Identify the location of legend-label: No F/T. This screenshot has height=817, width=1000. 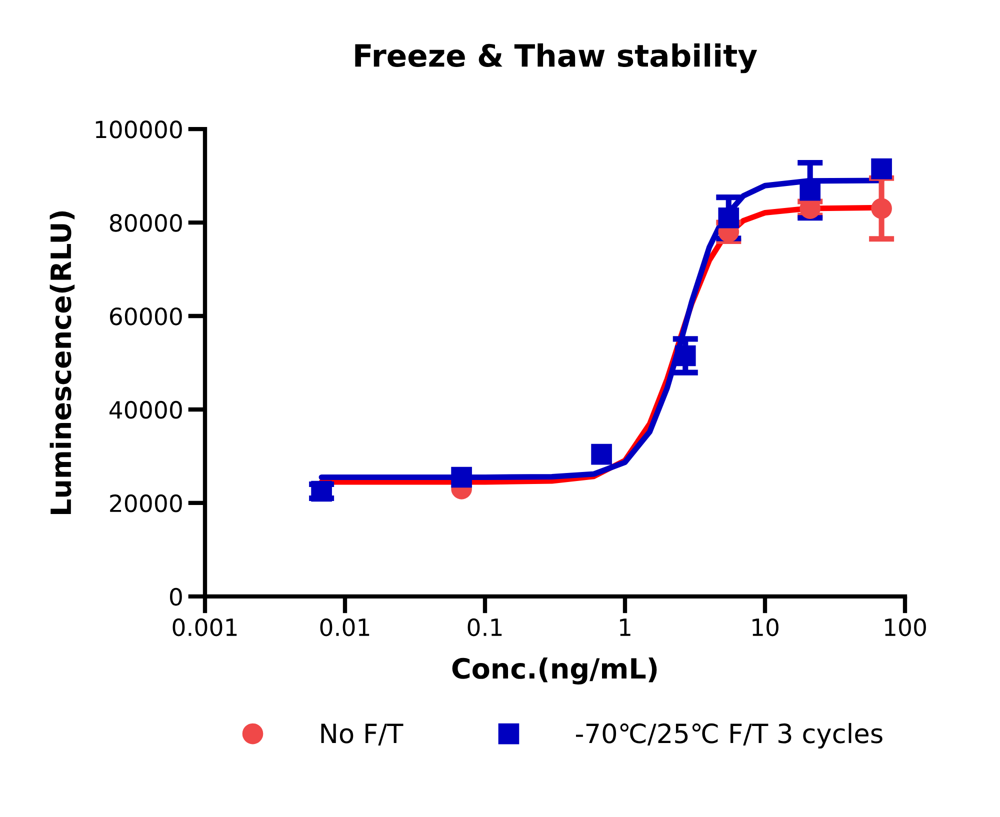
(362, 735).